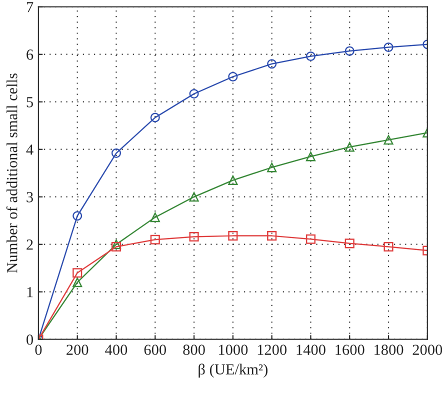 This screenshot has width=442, height=404. What do you see at coordinates (30, 7) in the screenshot?
I see `y-tick-label: 7` at bounding box center [30, 7].